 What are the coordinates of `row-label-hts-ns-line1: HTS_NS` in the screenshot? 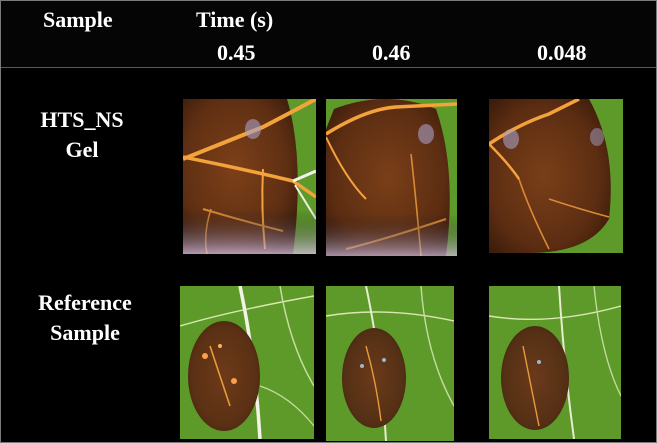 It's located at (82, 119).